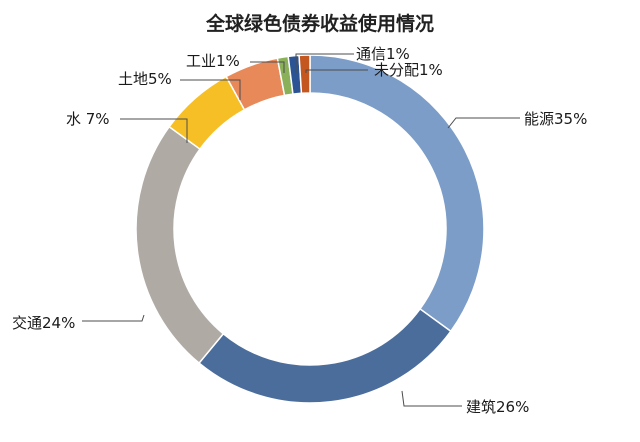 The width and height of the screenshot is (640, 442). What do you see at coordinates (555, 119) in the screenshot?
I see `slice-label-1: 能源35%` at bounding box center [555, 119].